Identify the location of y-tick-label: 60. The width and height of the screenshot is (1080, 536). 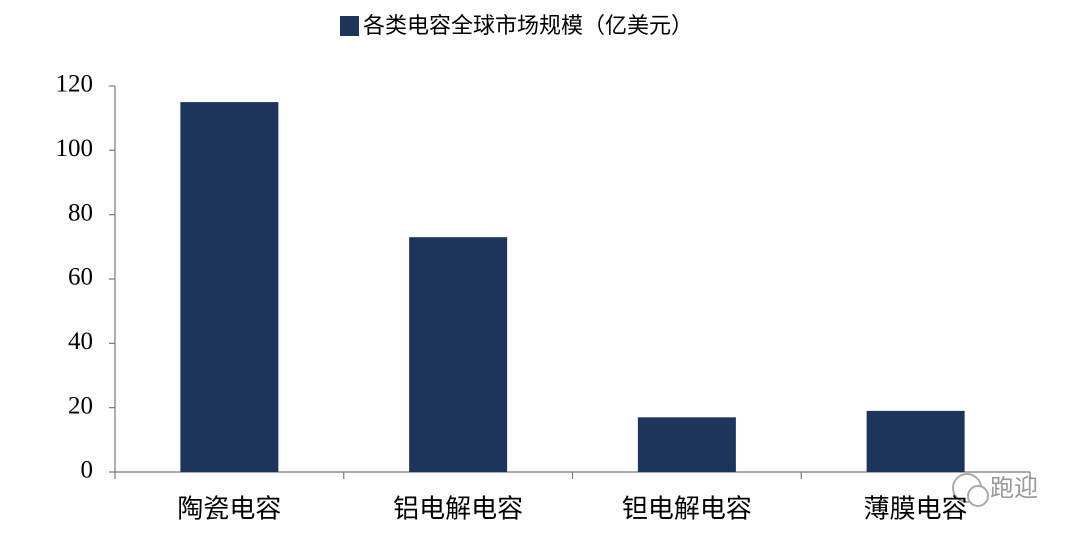
(80, 277).